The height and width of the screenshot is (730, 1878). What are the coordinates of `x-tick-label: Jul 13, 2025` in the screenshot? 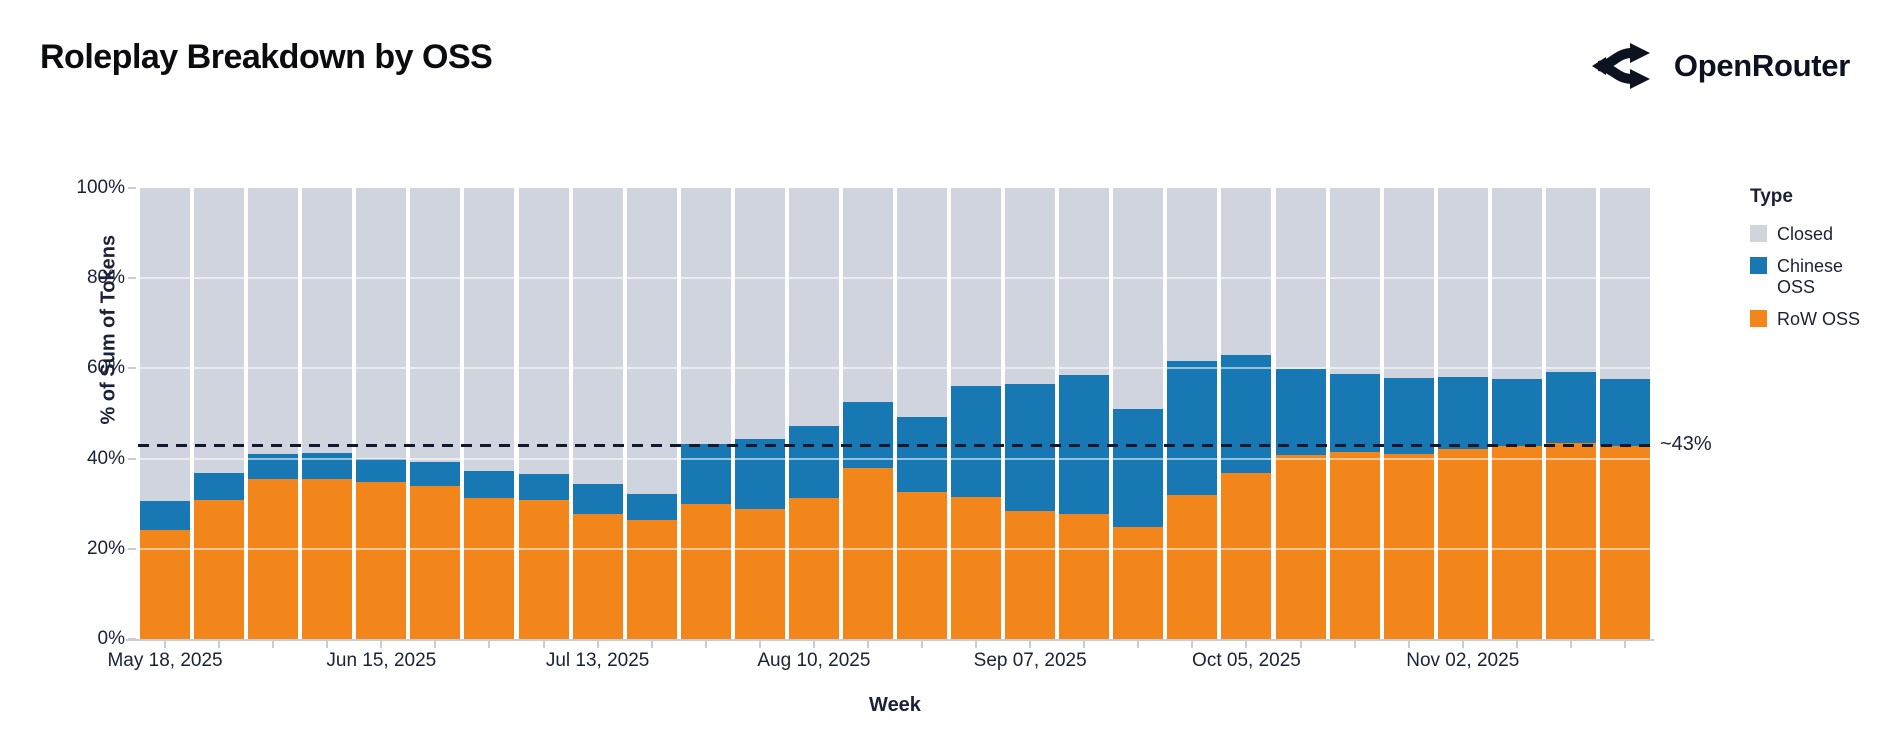 It's located at (597, 660).